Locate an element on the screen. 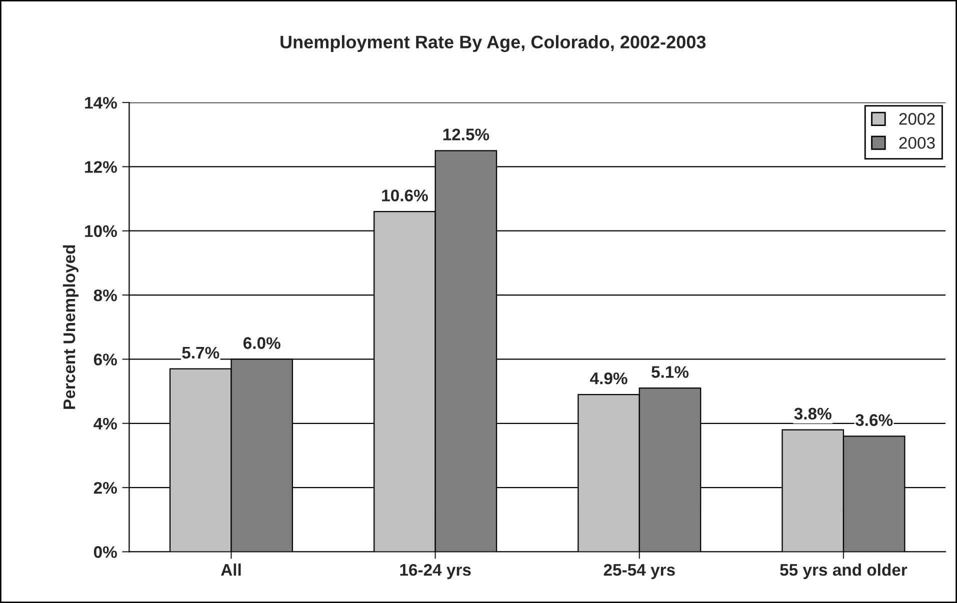 The height and width of the screenshot is (603, 957). y-axis-title: Percent Unemployed is located at coordinates (70, 327).